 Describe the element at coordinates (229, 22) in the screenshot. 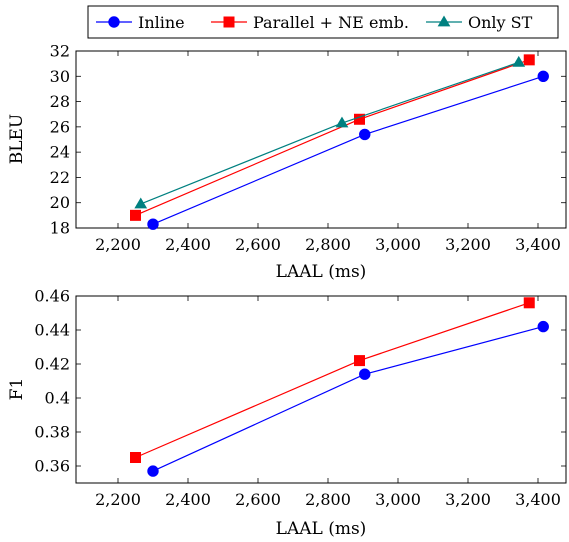

I see `legend-parallel-ne-emb-marker` at that location.